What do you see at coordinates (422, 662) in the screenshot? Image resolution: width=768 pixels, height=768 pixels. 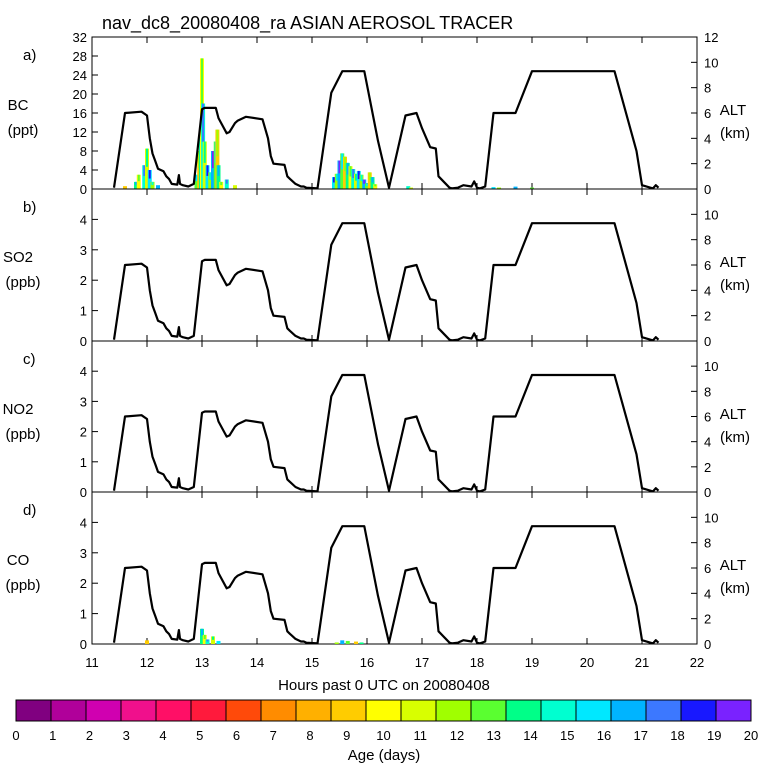 I see `x-tick-label: 17` at bounding box center [422, 662].